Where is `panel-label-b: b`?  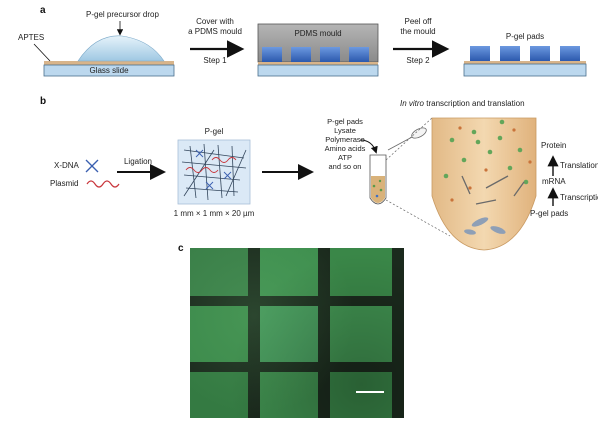 panel-label-b: b is located at coordinates (43, 101).